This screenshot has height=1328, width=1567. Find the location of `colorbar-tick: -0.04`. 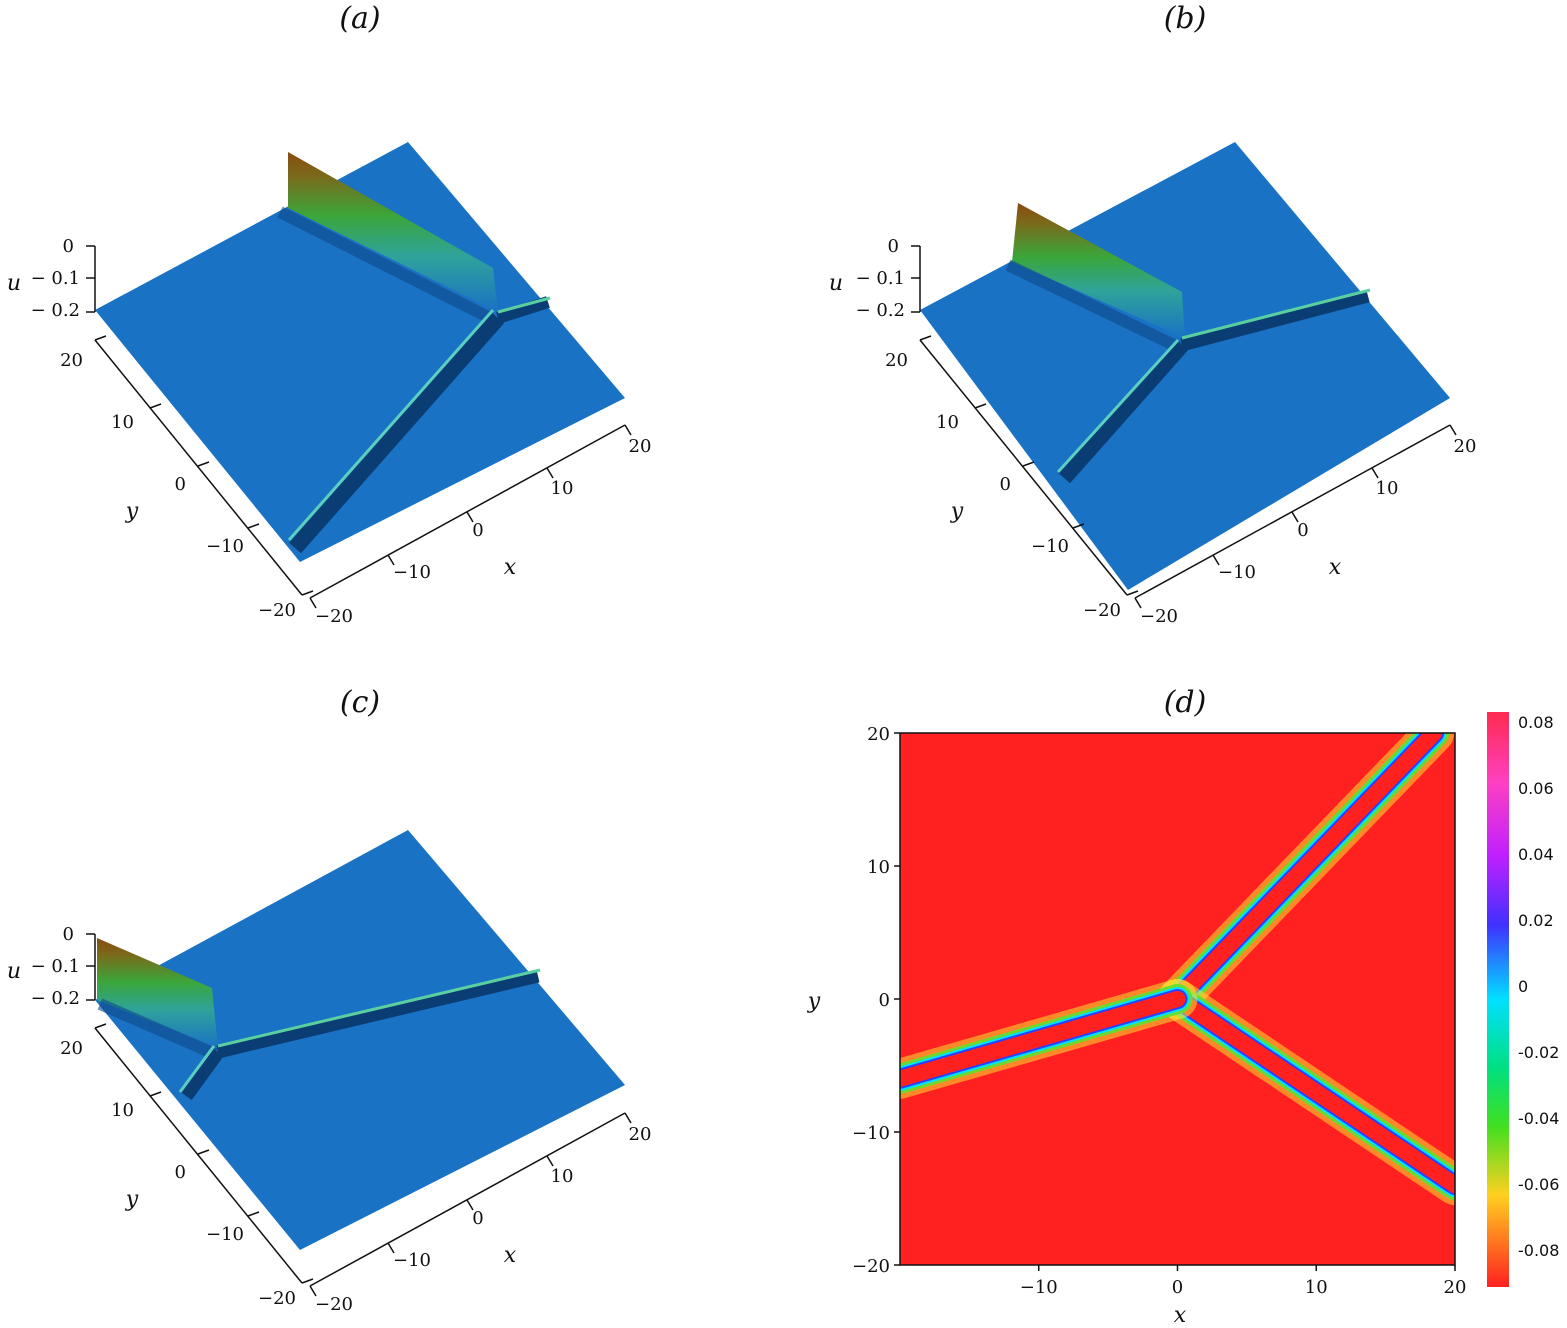

colorbar-tick: -0.04 is located at coordinates (1538, 1118).